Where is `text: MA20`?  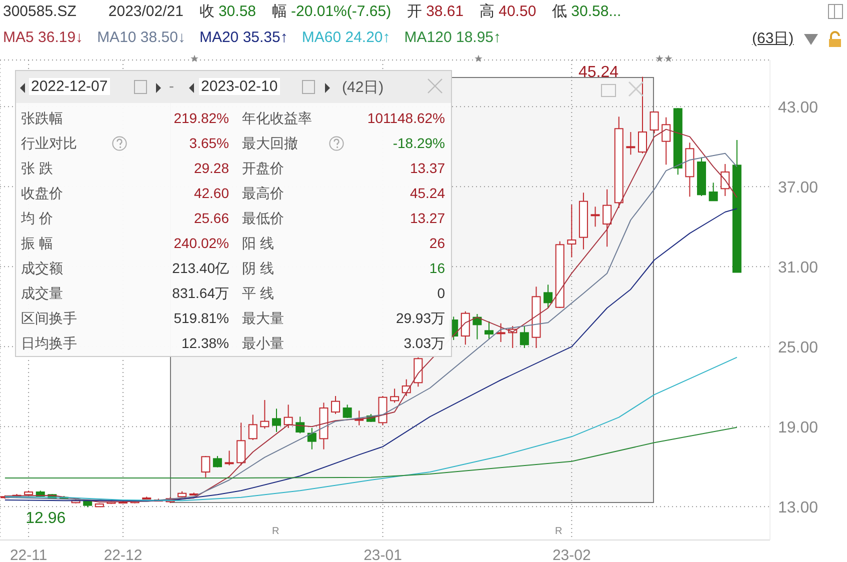
text: MA20 is located at coordinates (219, 37).